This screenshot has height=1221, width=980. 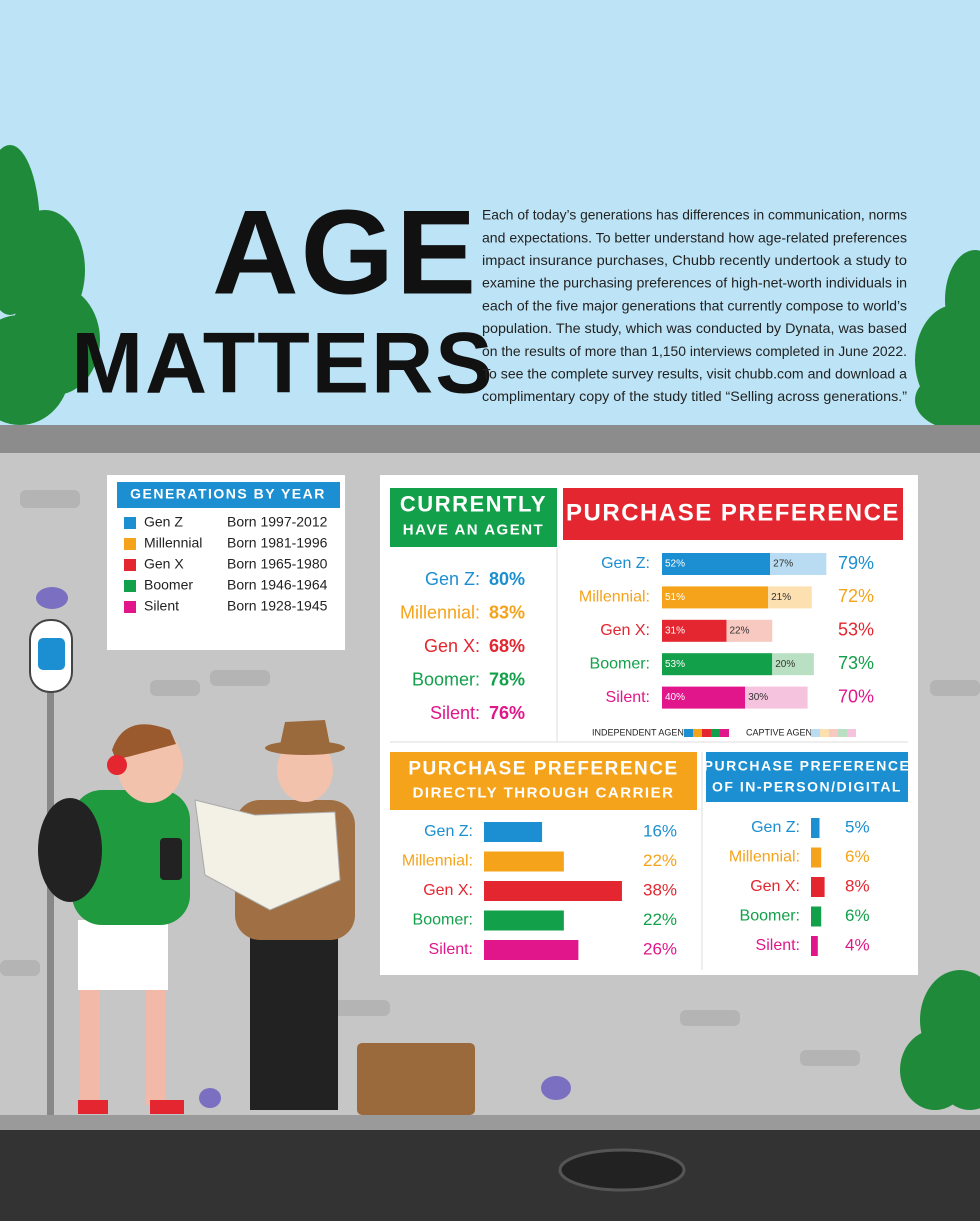 I want to click on value-label: 68%, so click(x=507, y=646).